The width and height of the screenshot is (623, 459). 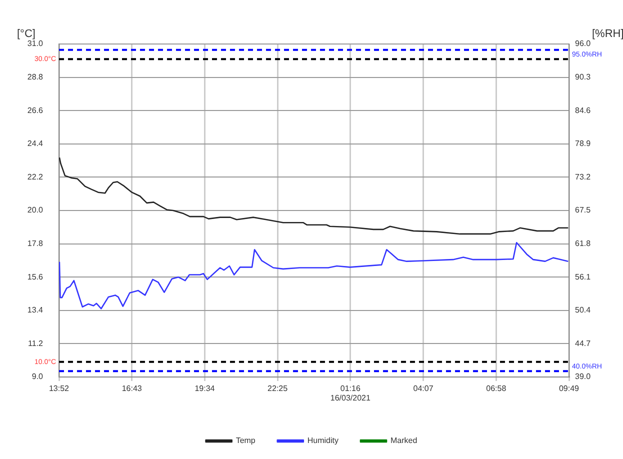 I want to click on y2-tick-label: 56.1, so click(x=583, y=277).